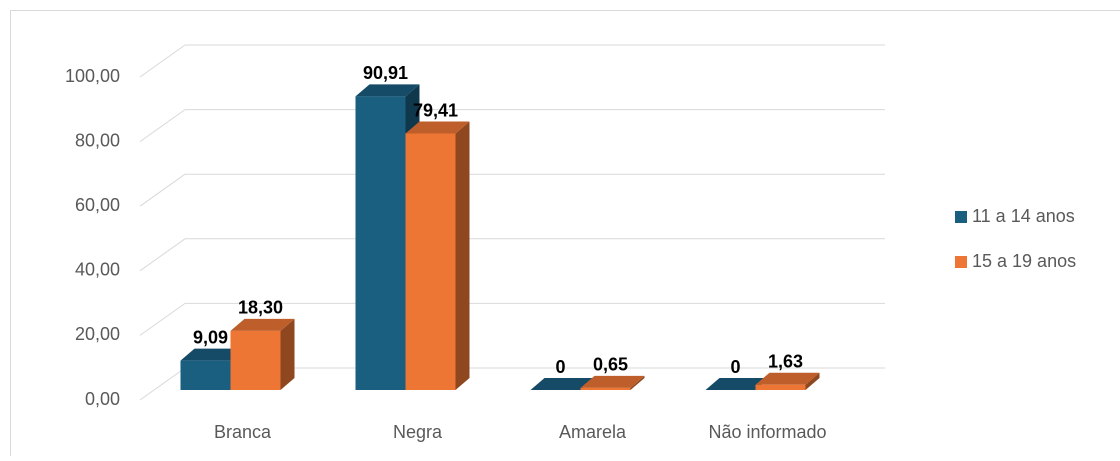 Image resolution: width=1120 pixels, height=461 pixels. Describe the element at coordinates (418, 432) in the screenshot. I see `x-tick-label: Negra` at that location.